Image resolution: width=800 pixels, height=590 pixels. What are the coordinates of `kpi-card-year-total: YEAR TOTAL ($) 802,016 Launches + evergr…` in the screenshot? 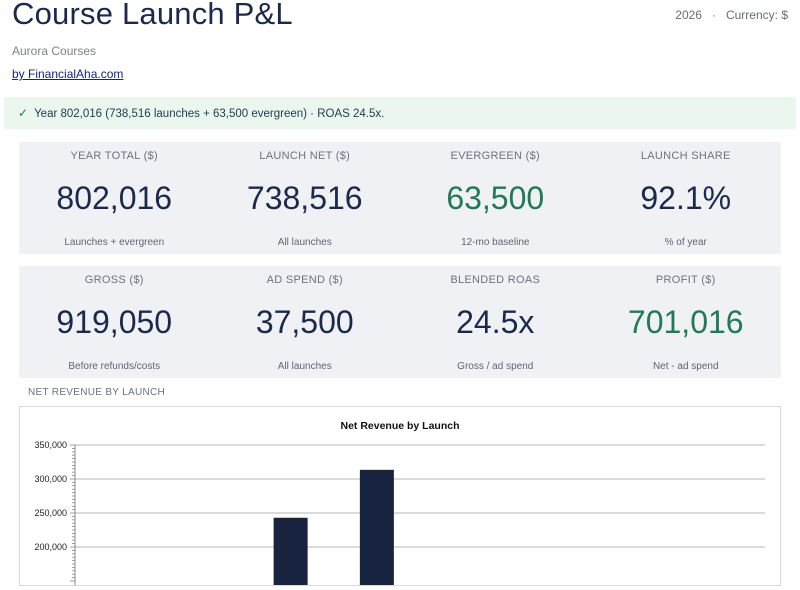 It's located at (114, 198).